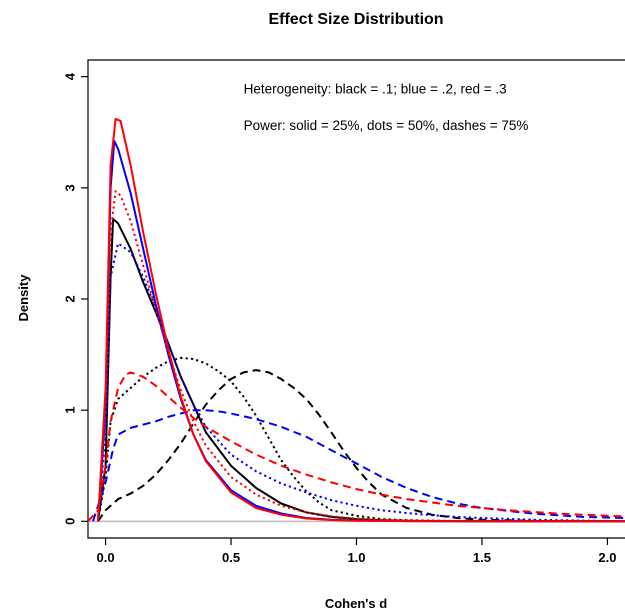 This screenshot has width=625, height=611. I want to click on y-tick-label: 0, so click(70, 521).